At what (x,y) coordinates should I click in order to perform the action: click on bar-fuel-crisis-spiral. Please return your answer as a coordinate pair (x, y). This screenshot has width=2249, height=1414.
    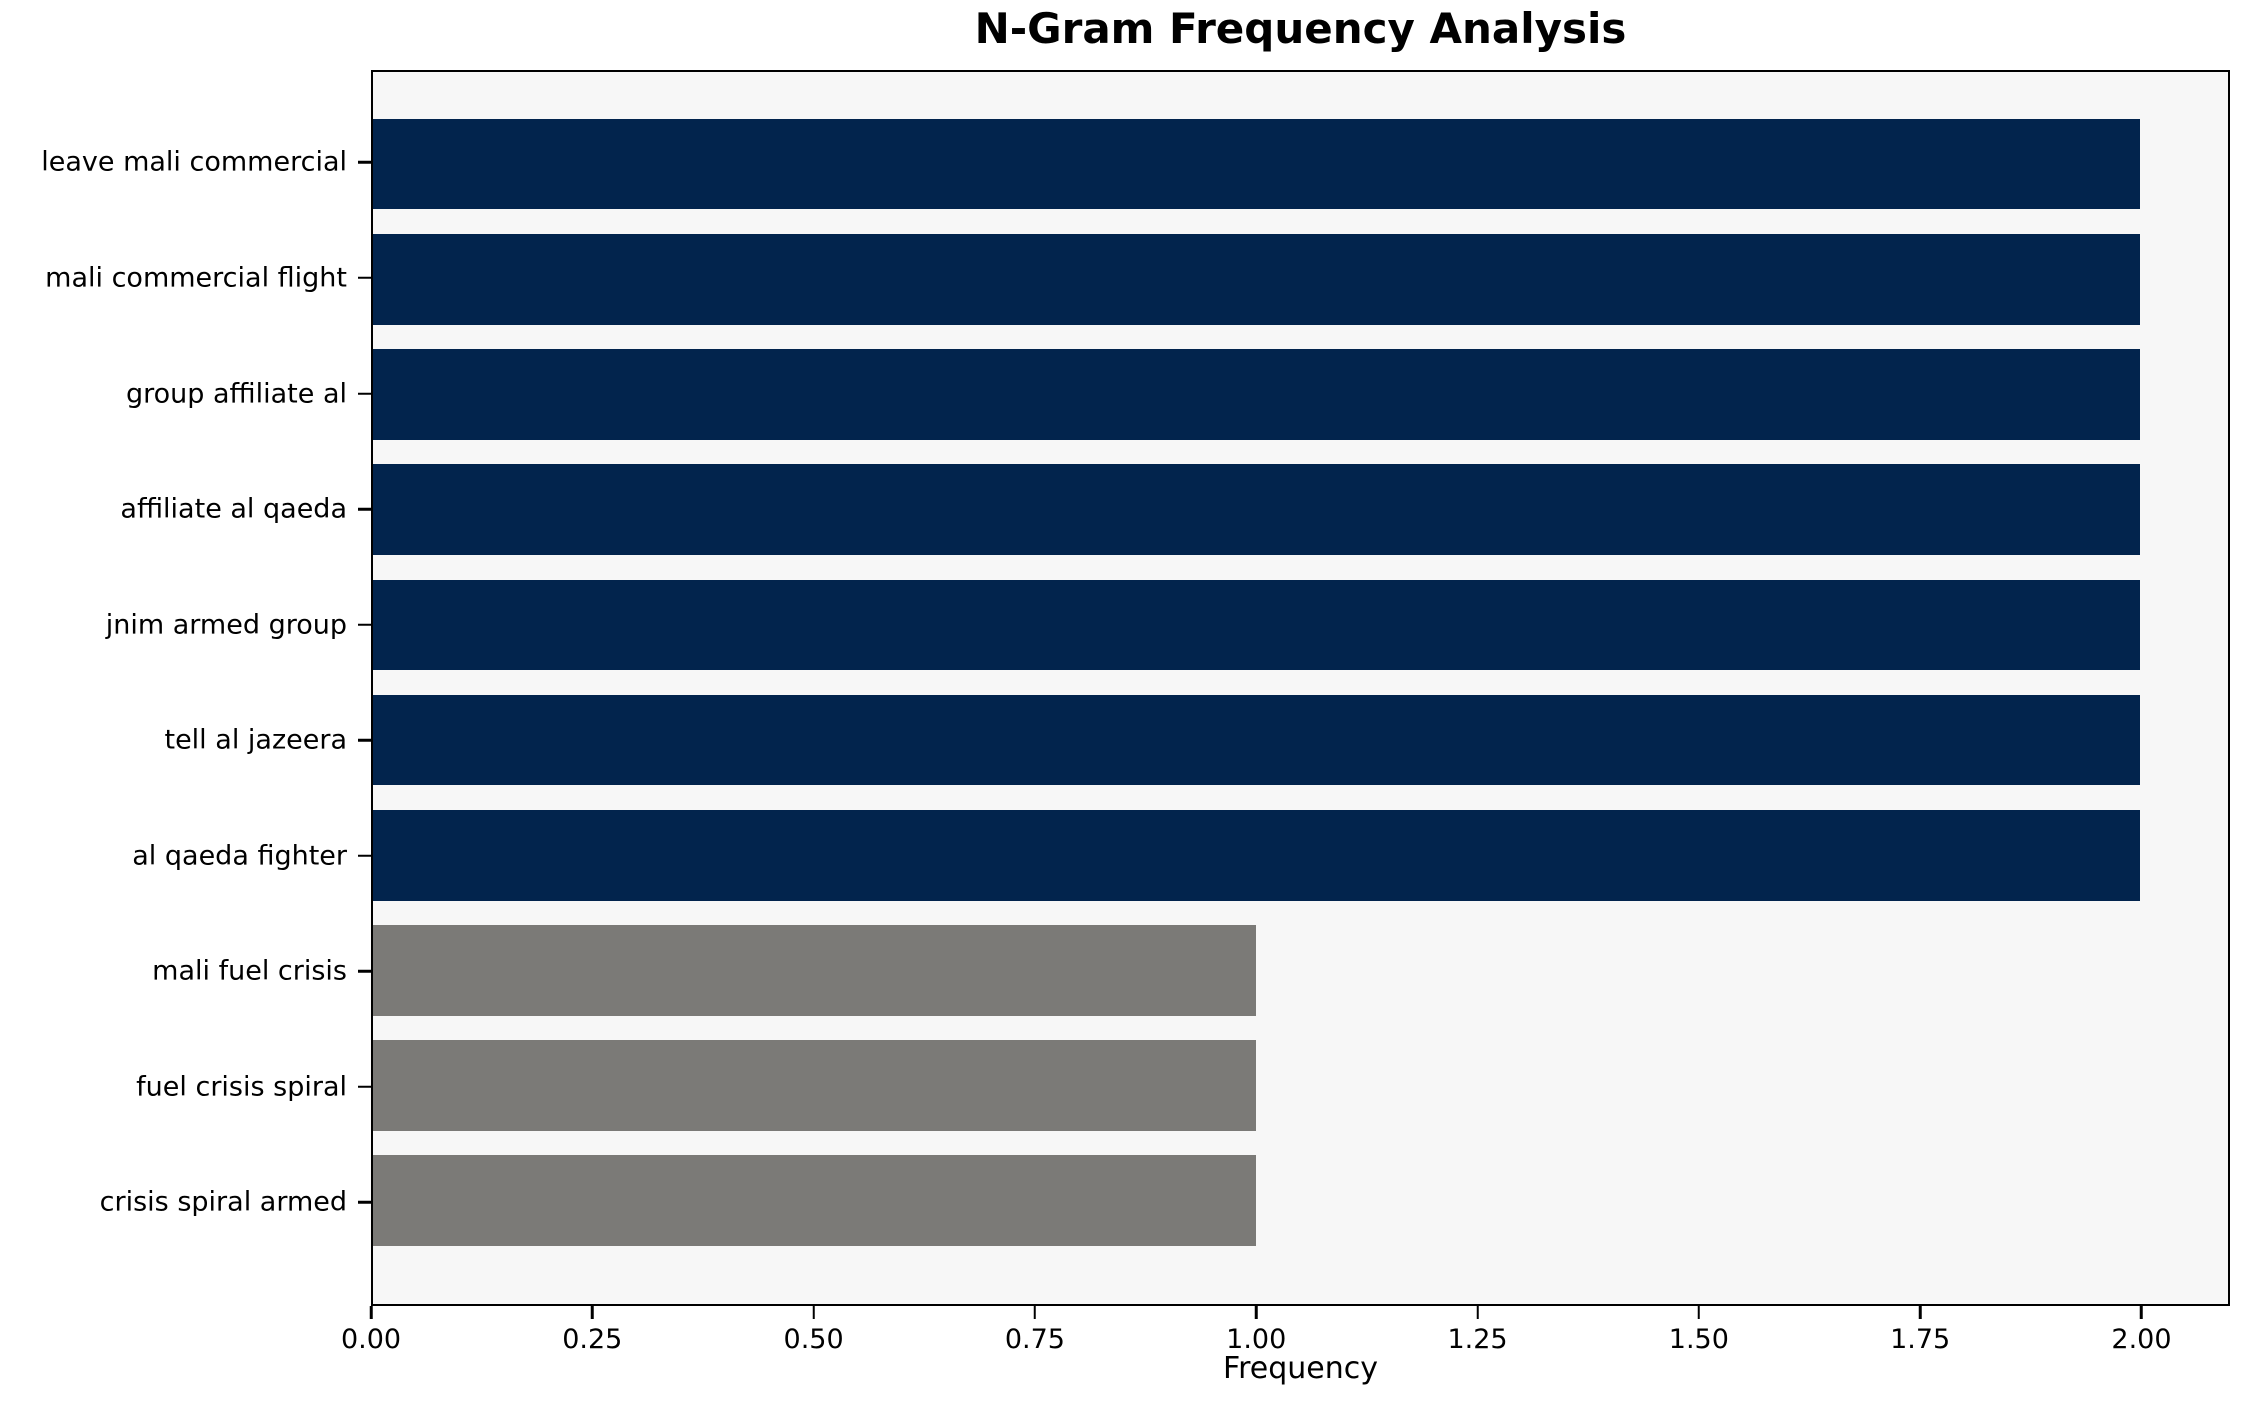
    Looking at the image, I should click on (815, 1085).